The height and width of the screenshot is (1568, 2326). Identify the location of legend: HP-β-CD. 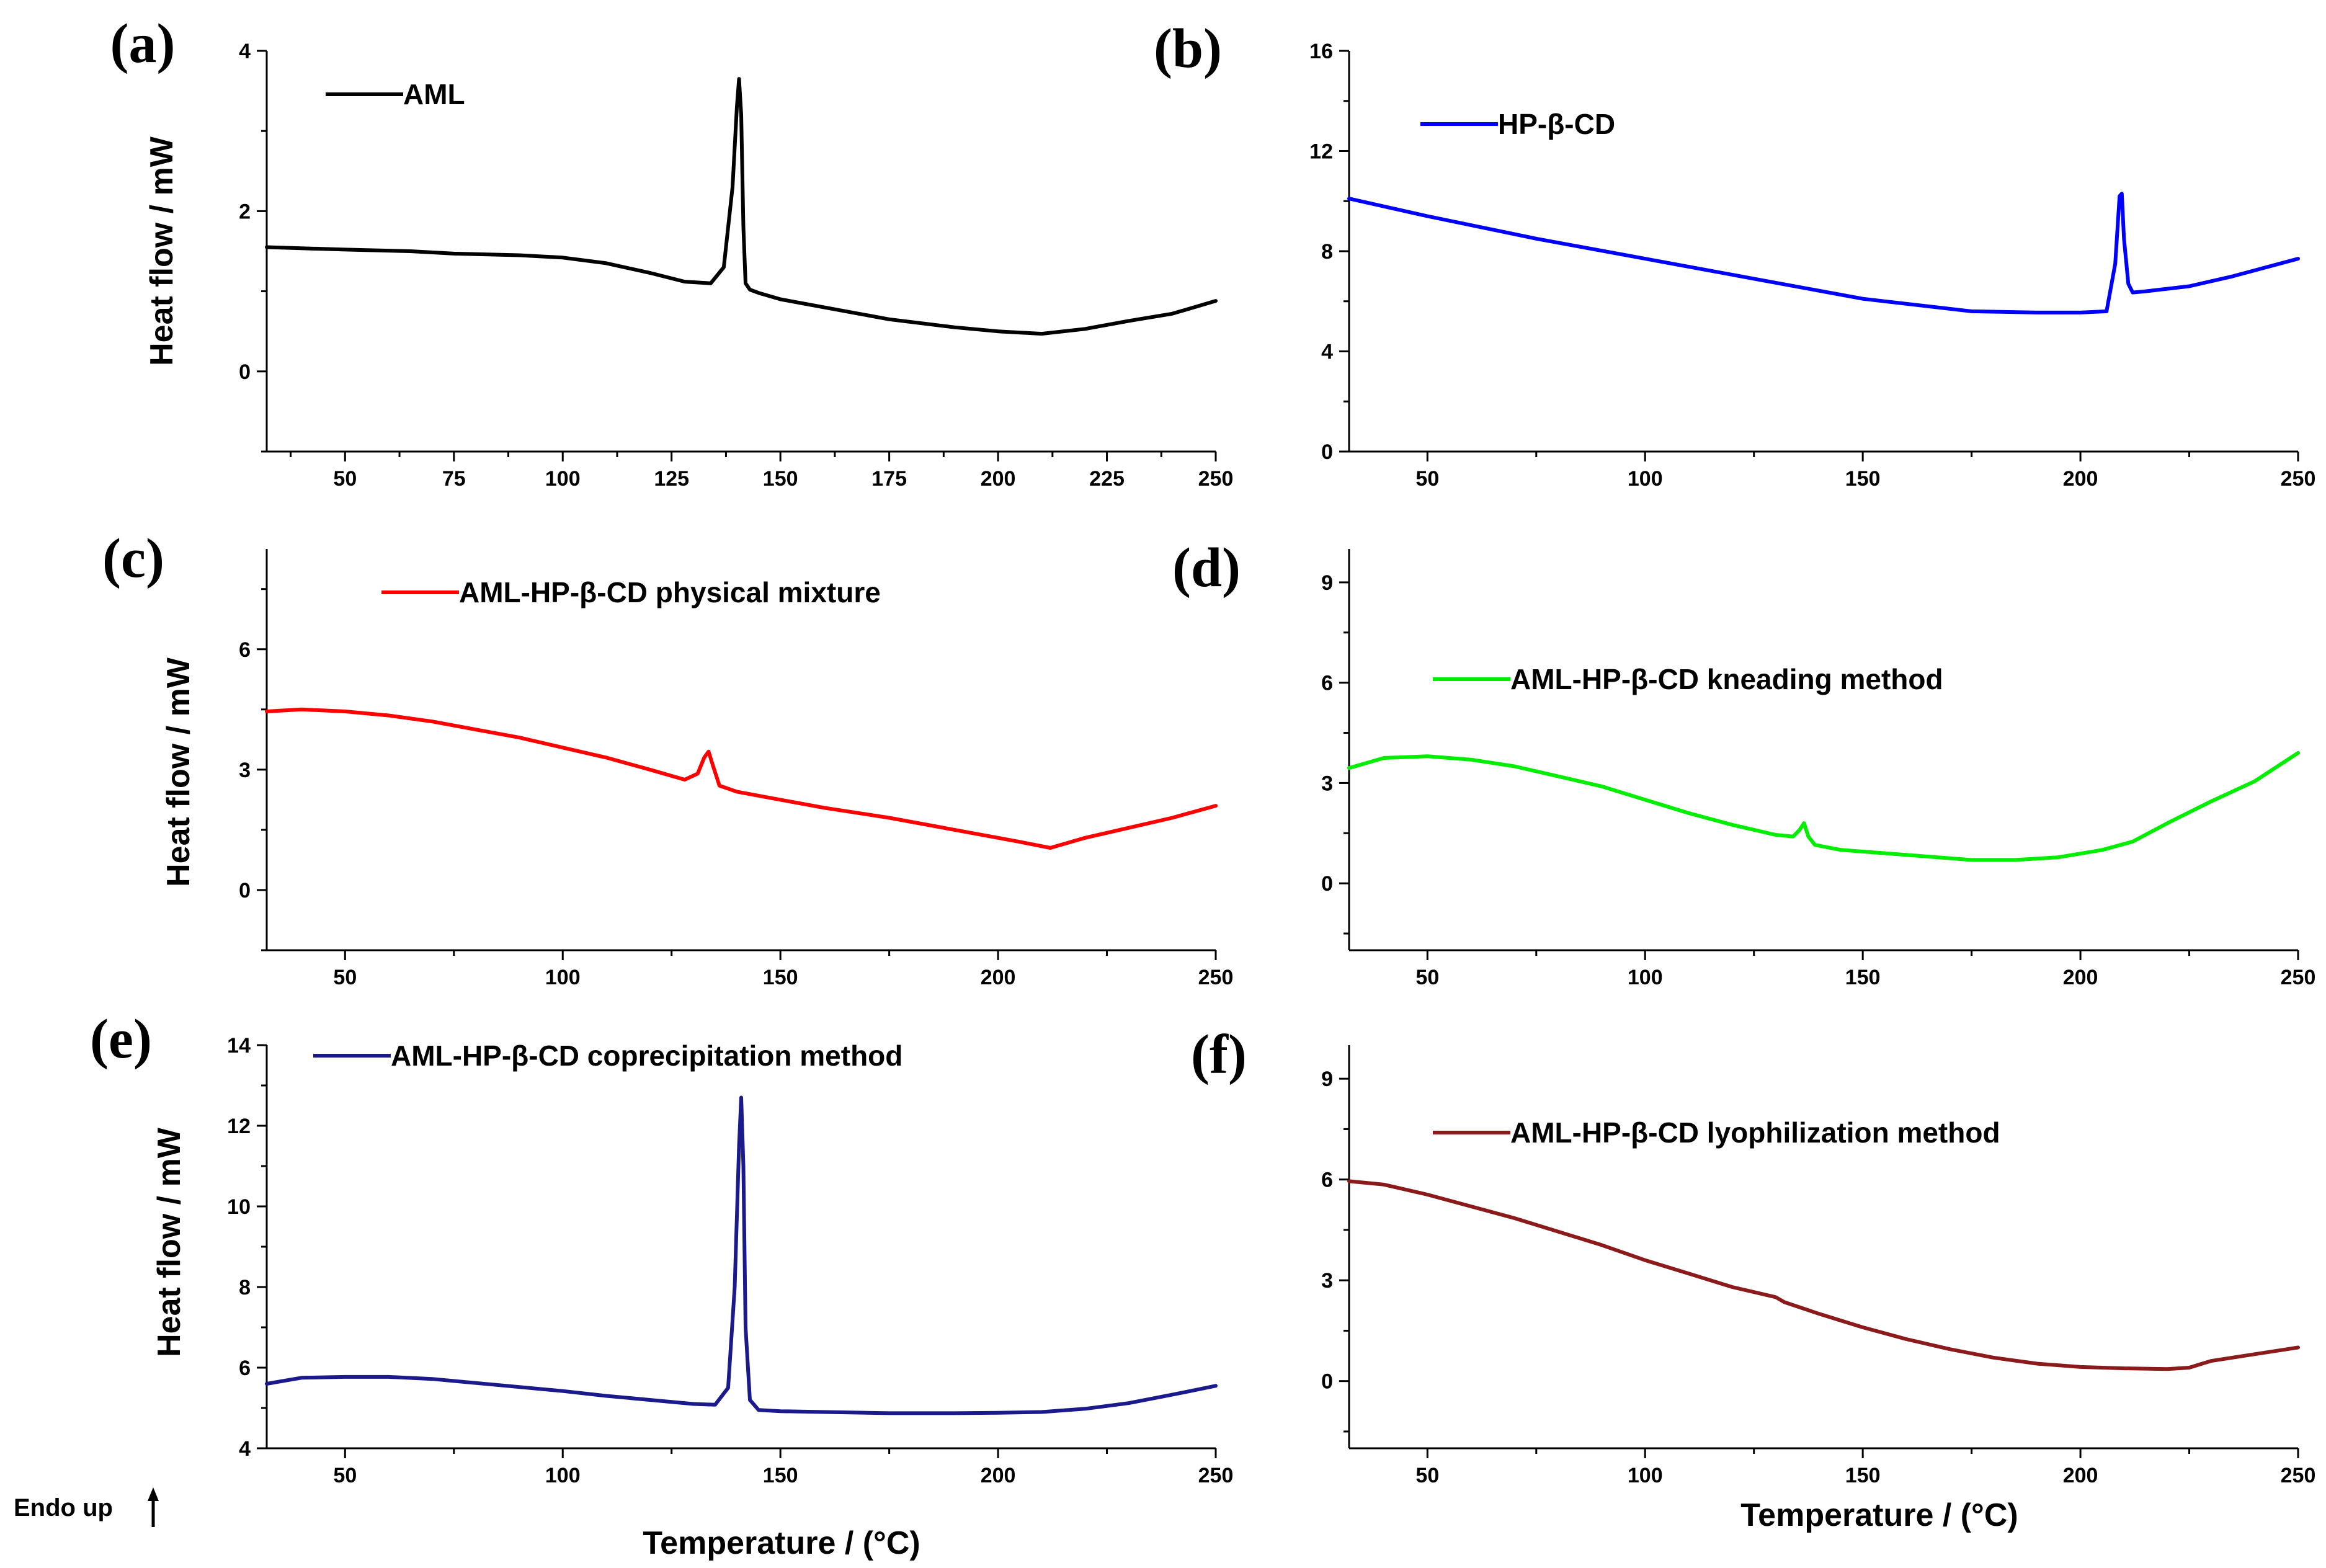
(1517, 124).